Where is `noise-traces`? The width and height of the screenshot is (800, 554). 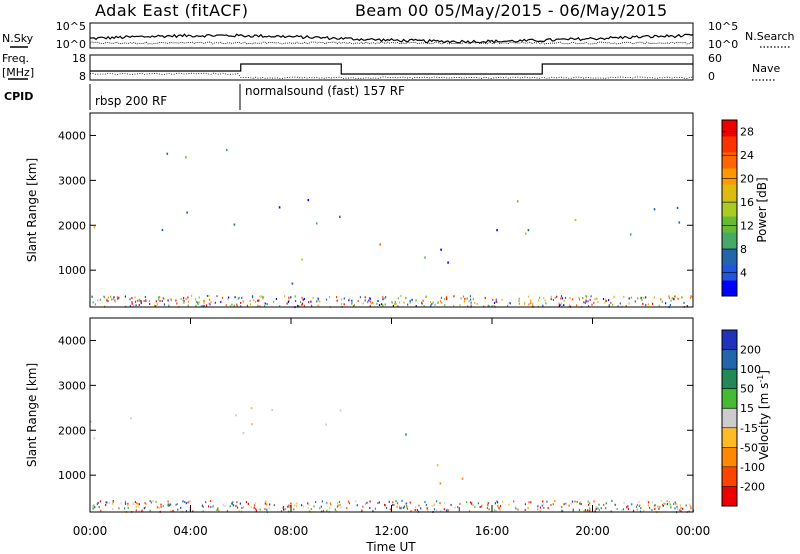 noise-traces is located at coordinates (391, 39).